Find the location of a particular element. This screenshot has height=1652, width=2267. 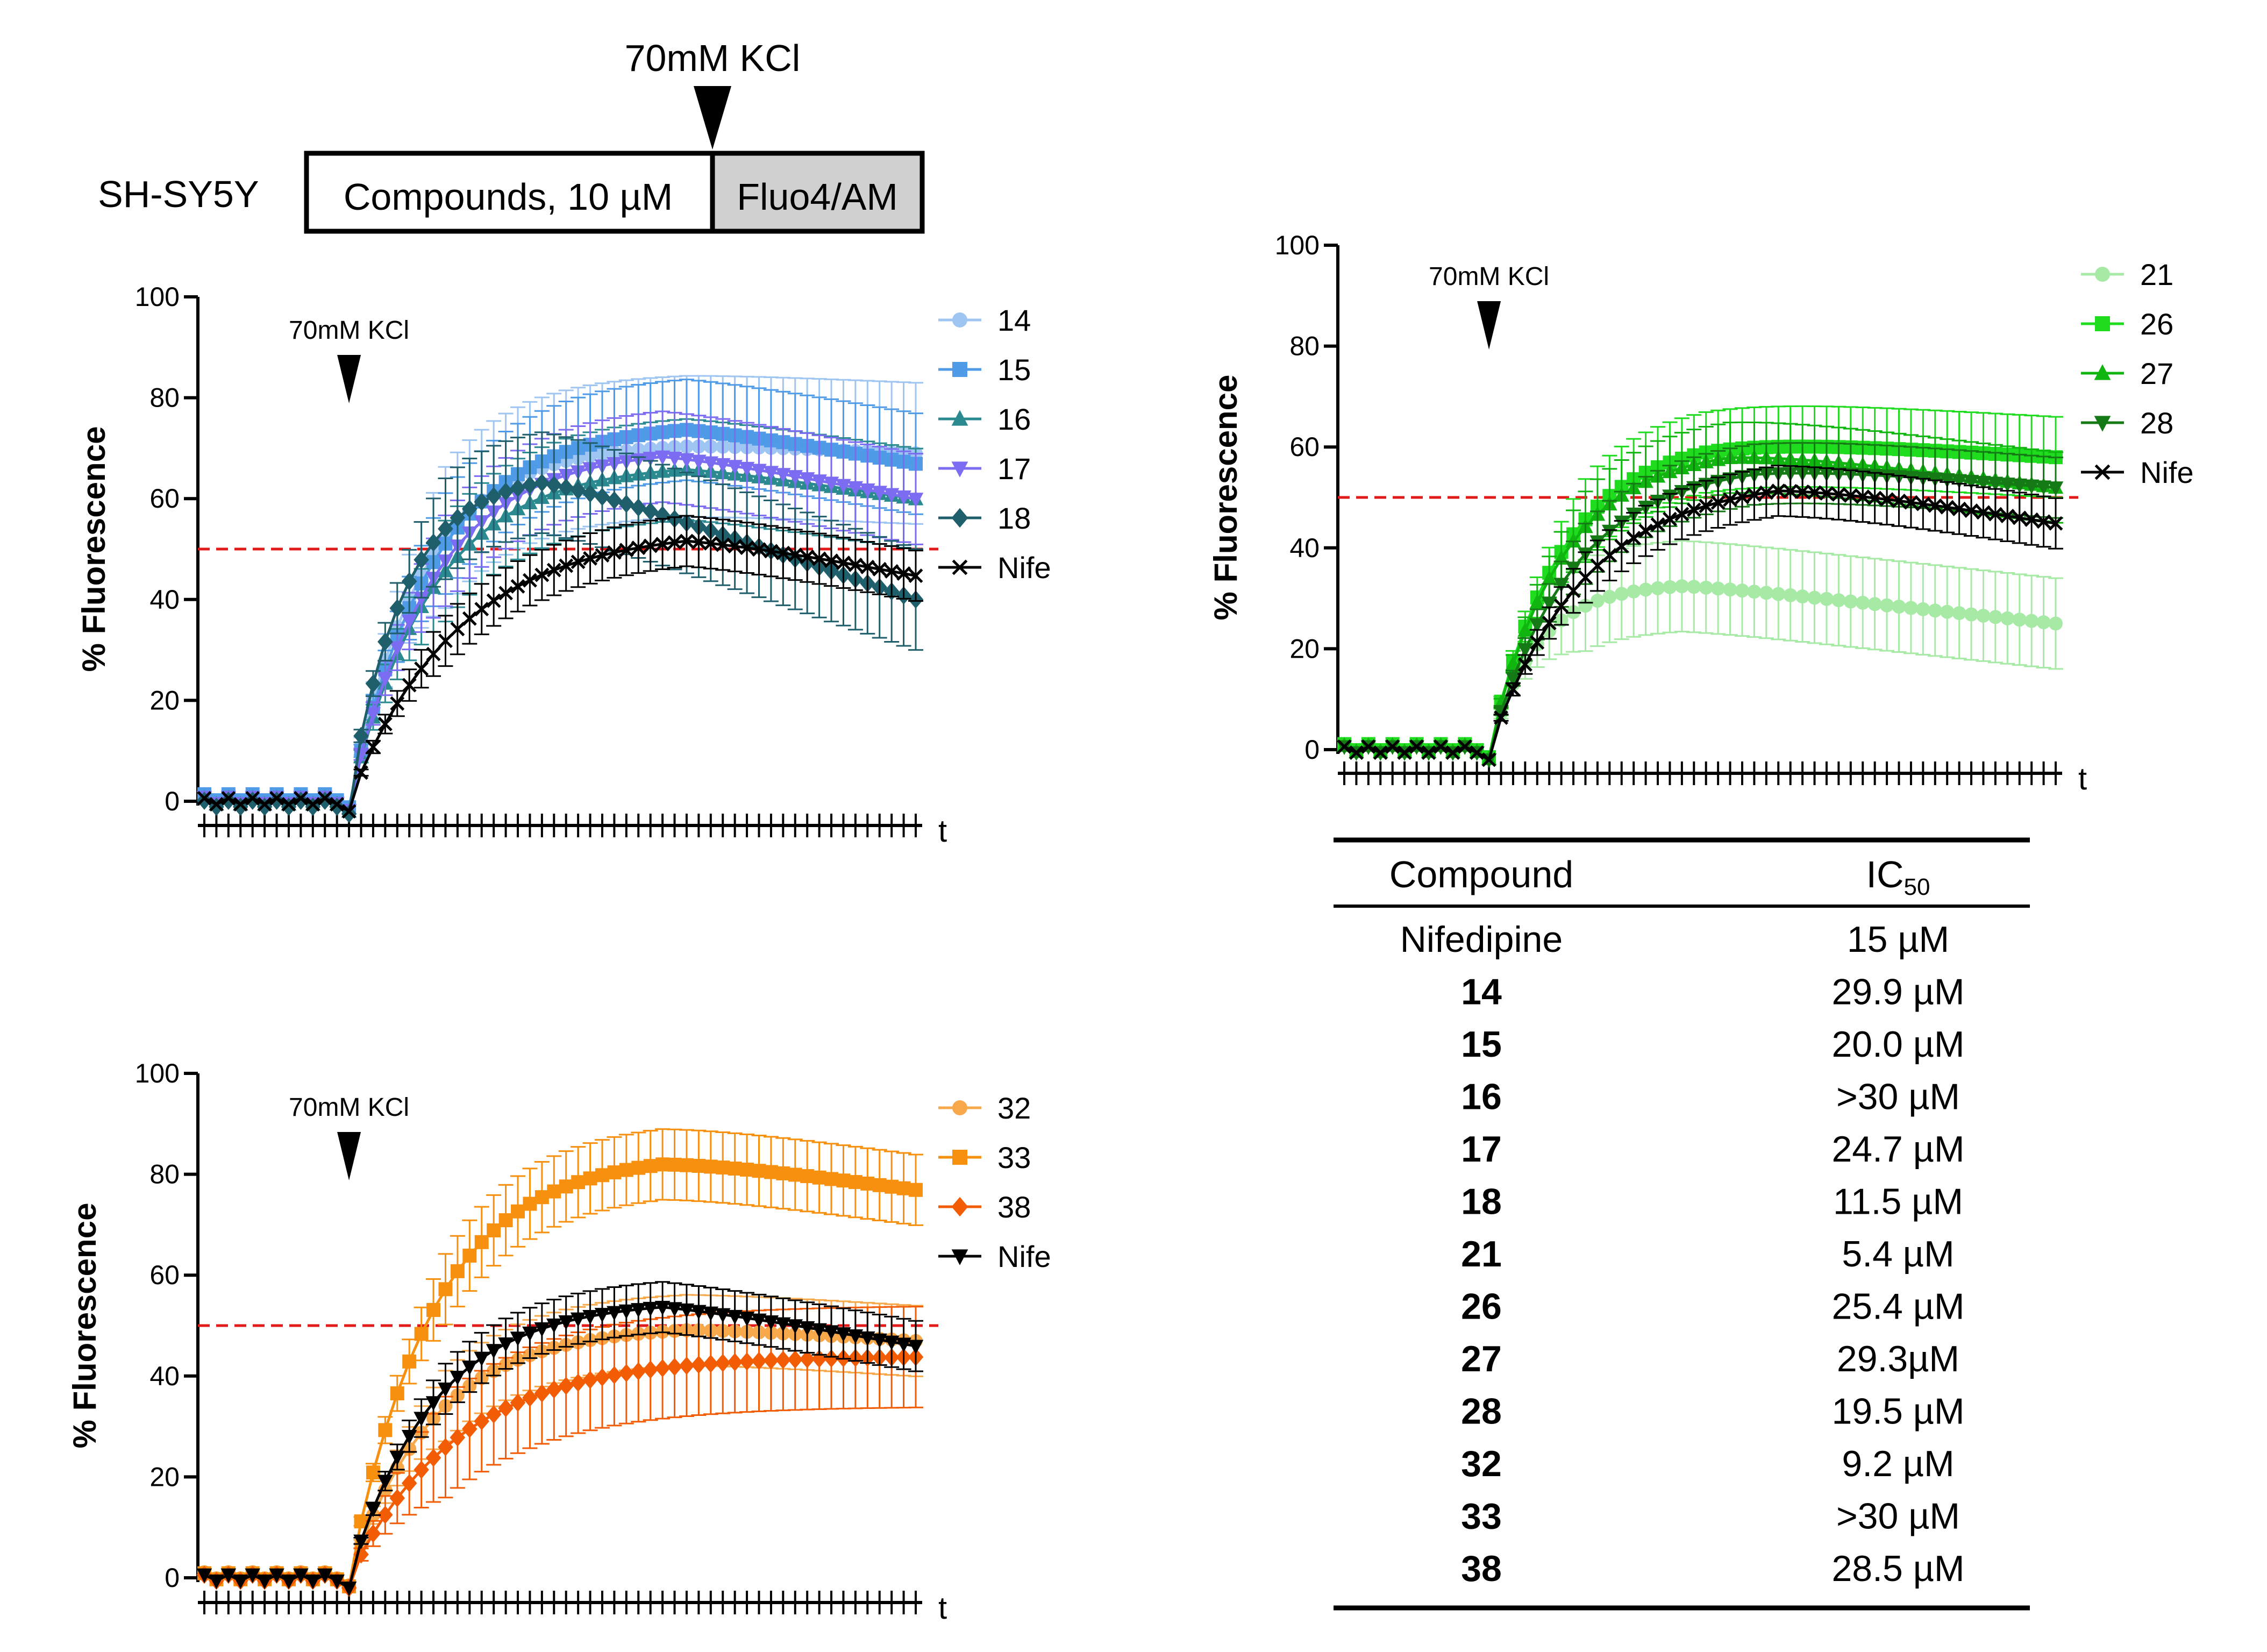

ic50-subscript: 50 is located at coordinates (1917, 887).